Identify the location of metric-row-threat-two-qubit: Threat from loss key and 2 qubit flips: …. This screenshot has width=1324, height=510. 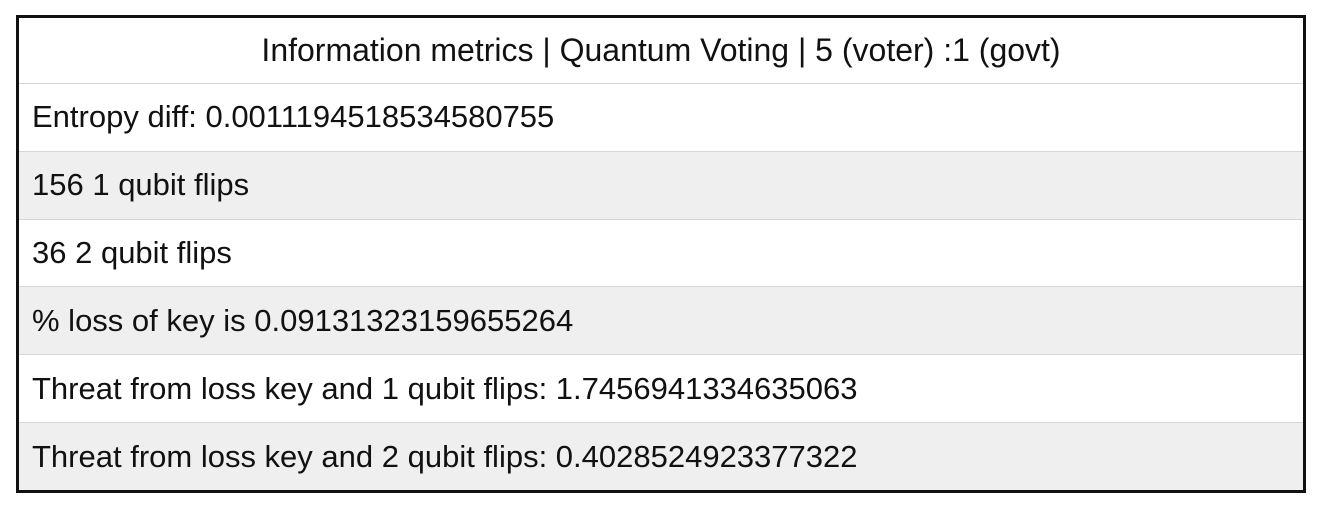
(661, 456).